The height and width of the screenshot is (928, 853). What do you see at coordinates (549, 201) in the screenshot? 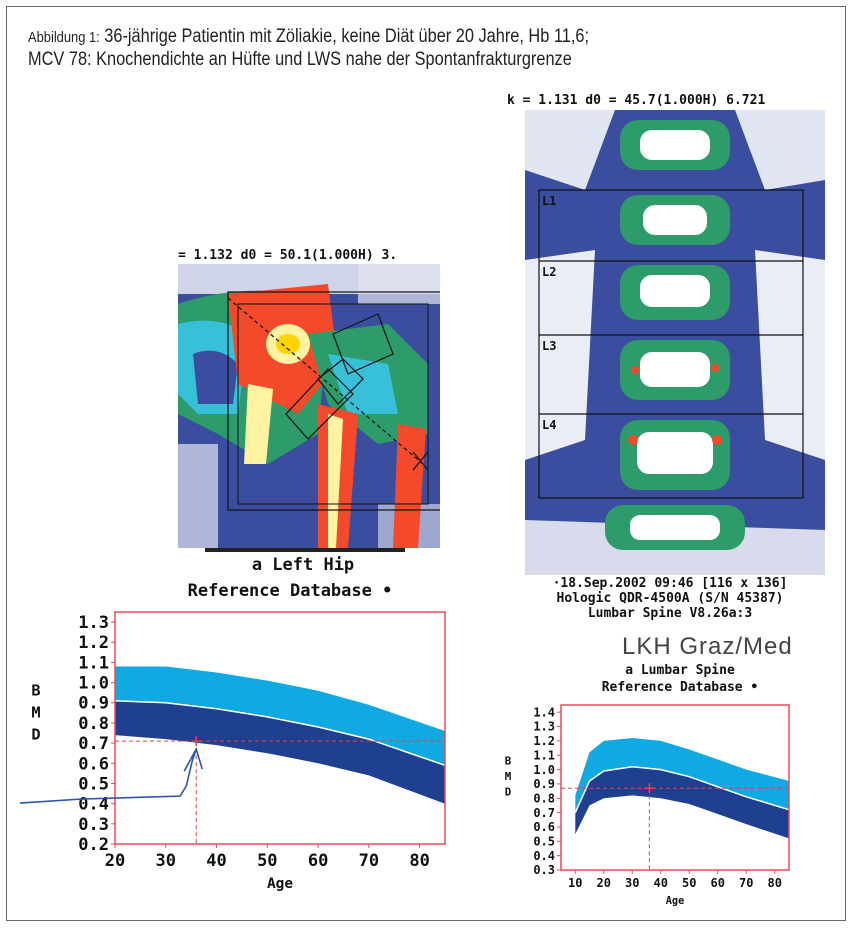
I see `vertebra-label-l1: L1` at bounding box center [549, 201].